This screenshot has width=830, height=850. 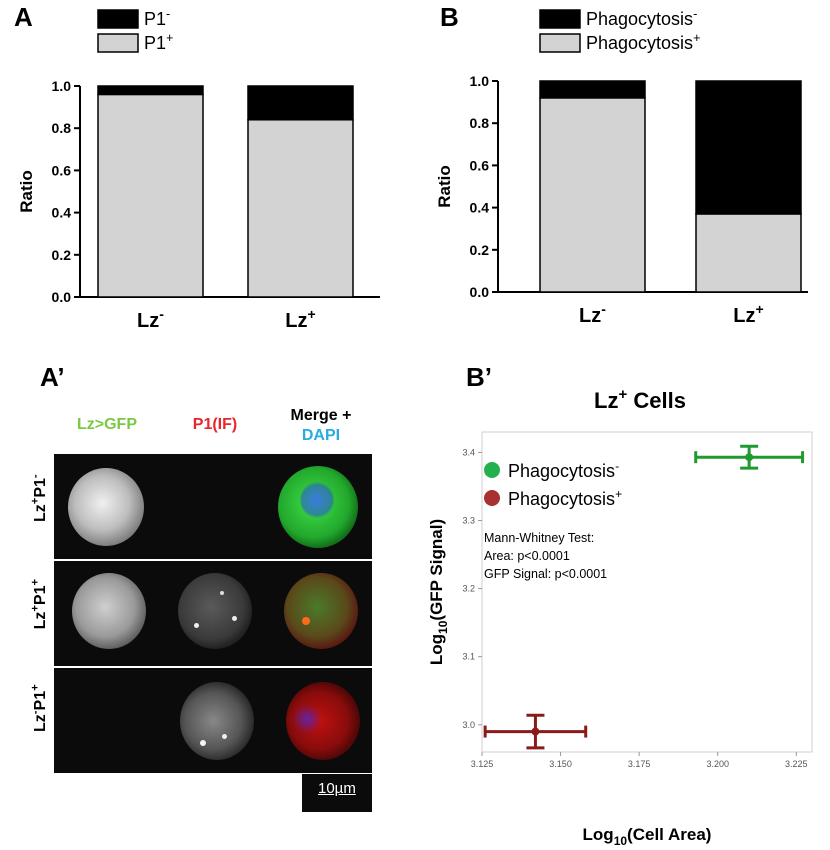 What do you see at coordinates (157, 18) in the screenshot?
I see `legend-label-1: P1-` at bounding box center [157, 18].